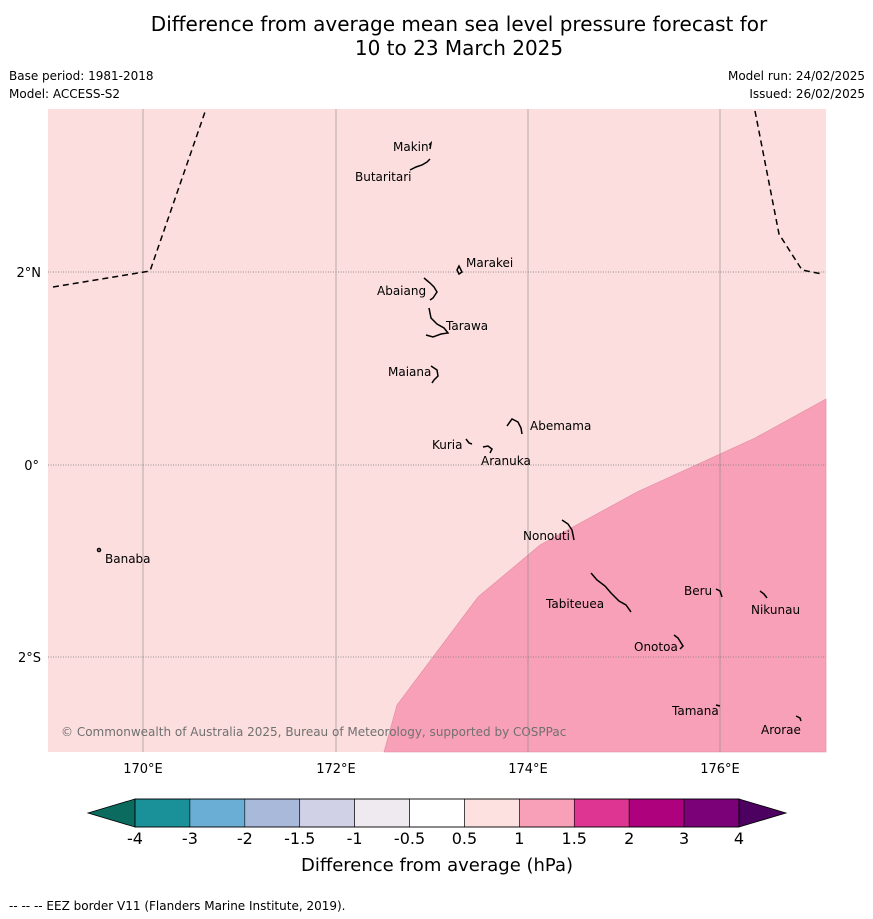 The height and width of the screenshot is (919, 873). I want to click on colorbar-tick-label: -0.5, so click(409, 838).